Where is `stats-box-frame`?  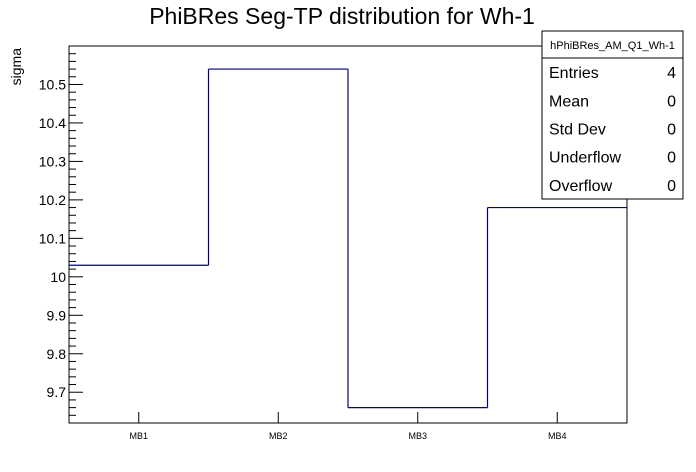
stats-box-frame is located at coordinates (612, 115).